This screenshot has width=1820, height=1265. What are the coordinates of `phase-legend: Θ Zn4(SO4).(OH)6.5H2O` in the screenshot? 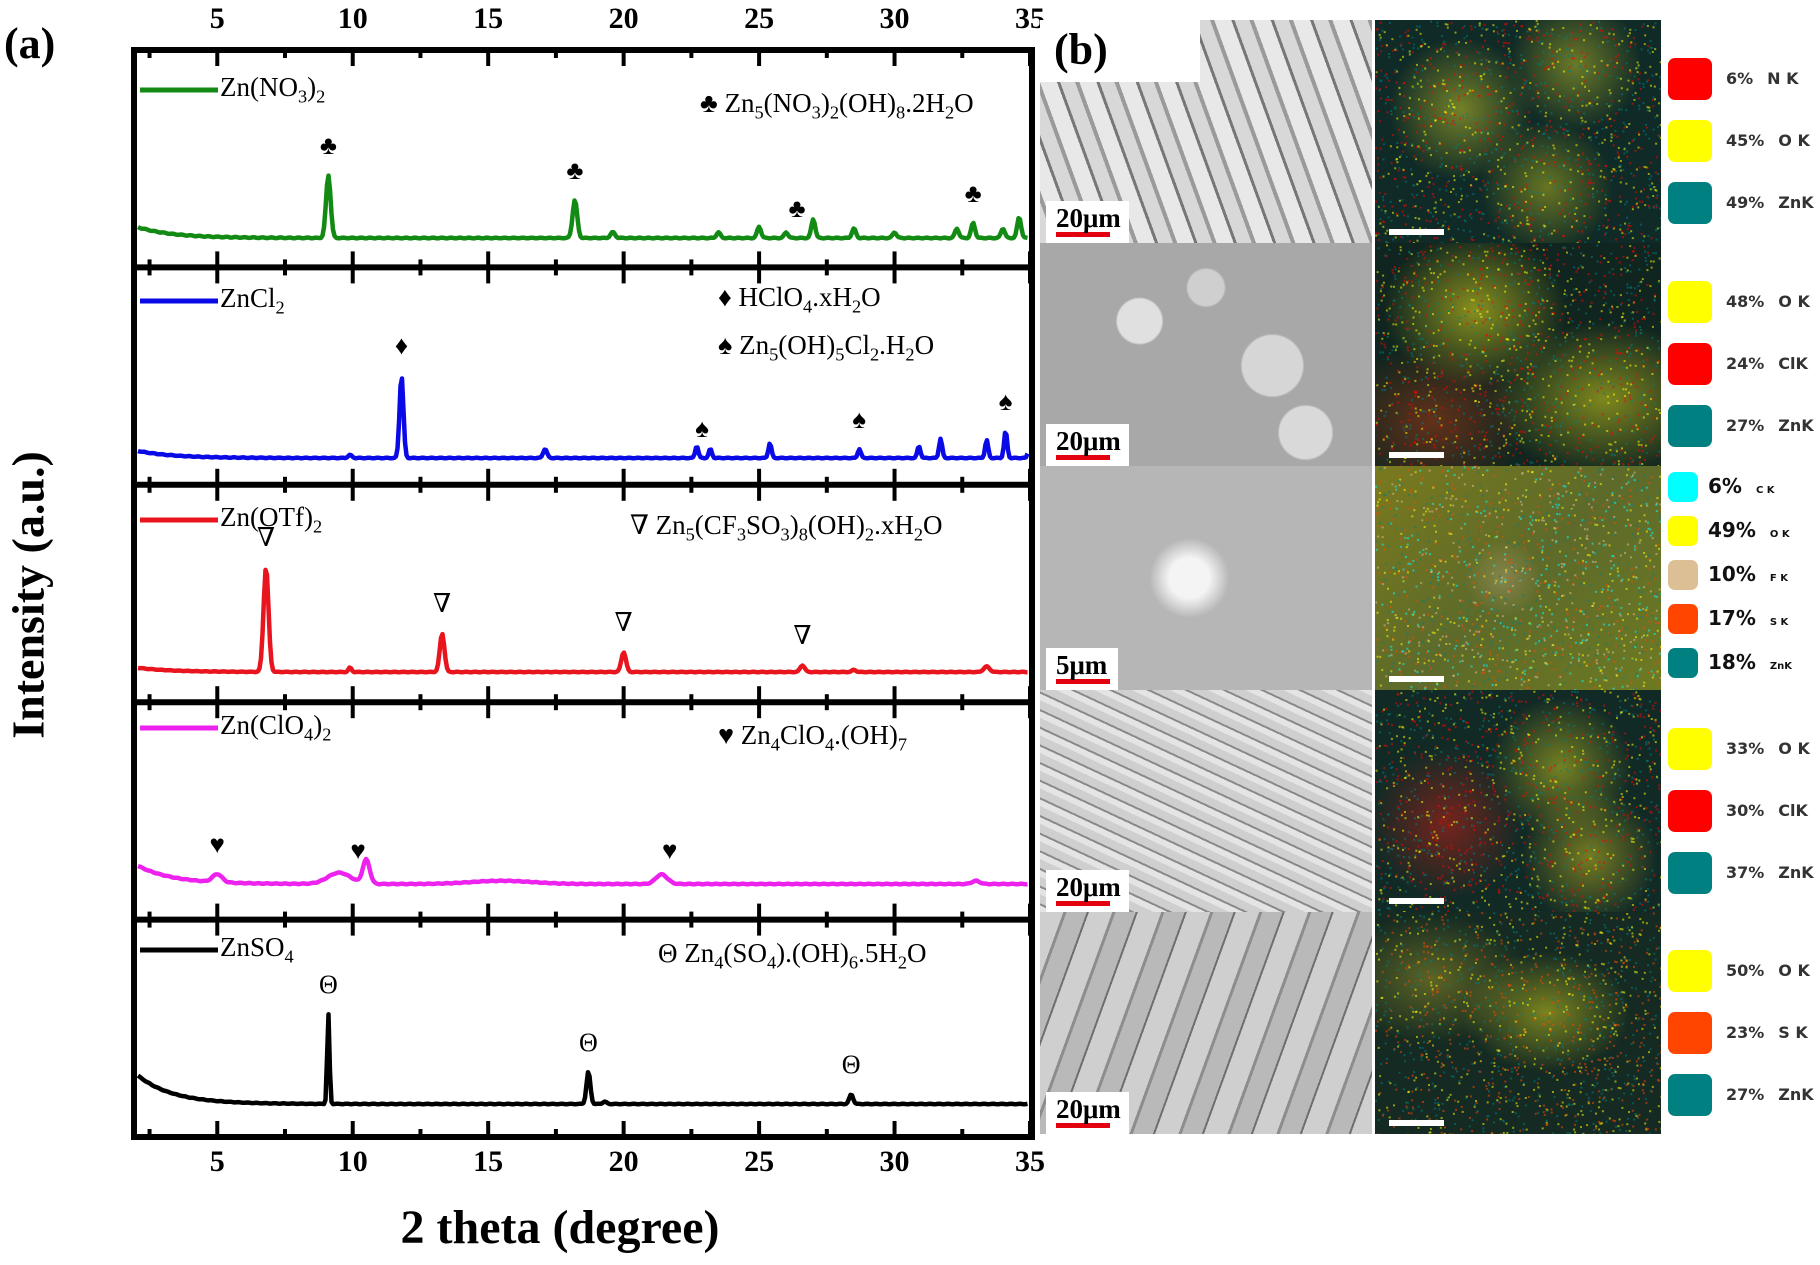 It's located at (792, 955).